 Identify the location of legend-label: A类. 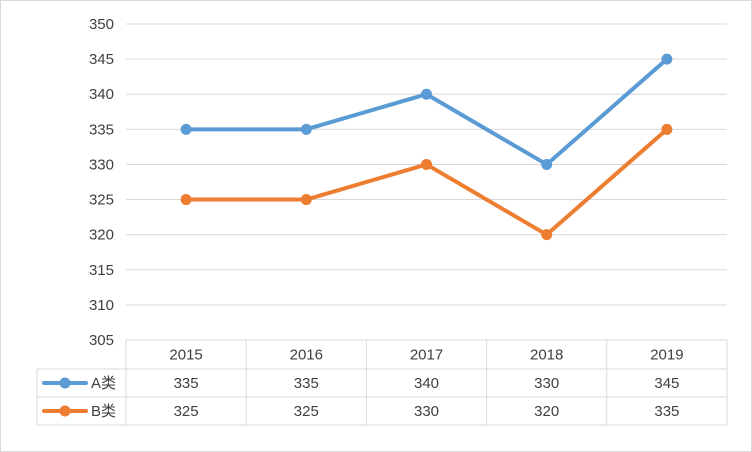
(103, 383).